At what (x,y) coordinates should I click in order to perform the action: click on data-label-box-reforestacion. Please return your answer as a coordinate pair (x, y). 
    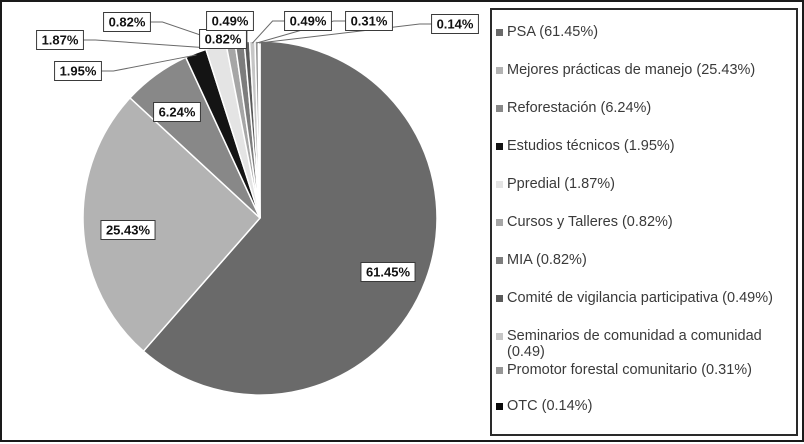
    Looking at the image, I should click on (177, 112).